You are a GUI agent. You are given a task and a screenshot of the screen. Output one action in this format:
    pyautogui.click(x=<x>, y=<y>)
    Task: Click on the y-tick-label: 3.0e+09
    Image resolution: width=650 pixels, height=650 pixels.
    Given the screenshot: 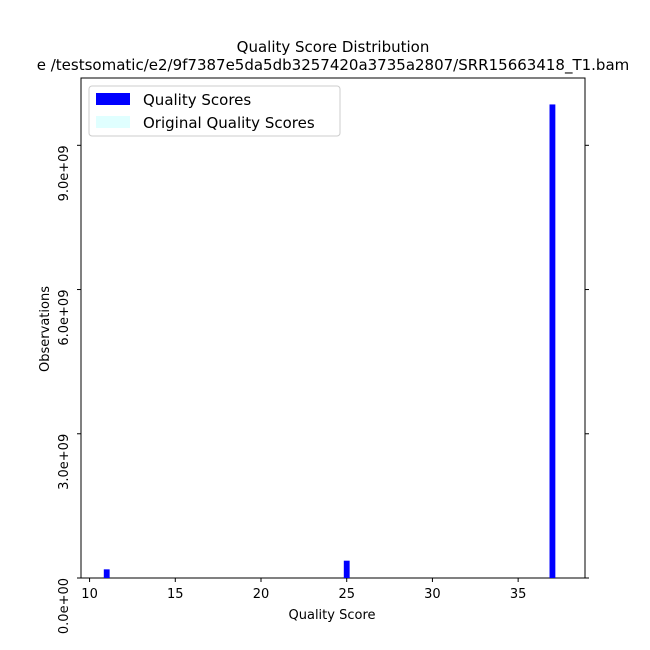 What is the action you would take?
    pyautogui.click(x=64, y=462)
    